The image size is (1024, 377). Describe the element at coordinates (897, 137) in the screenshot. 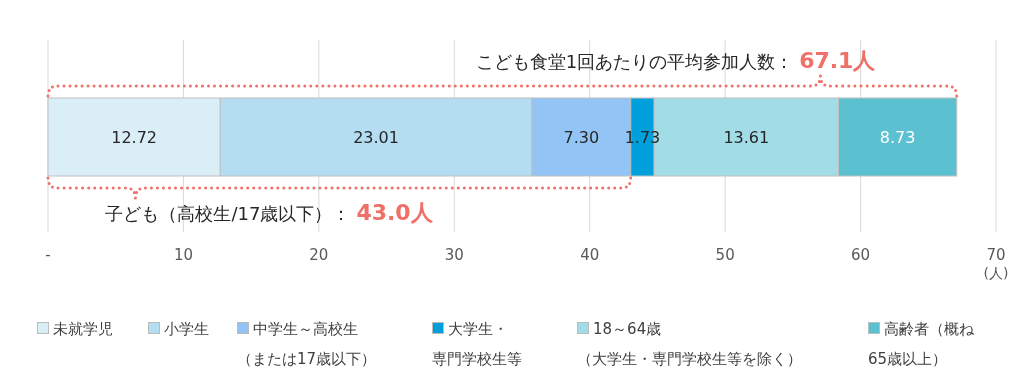

I see `data-label: 8.73` at that location.